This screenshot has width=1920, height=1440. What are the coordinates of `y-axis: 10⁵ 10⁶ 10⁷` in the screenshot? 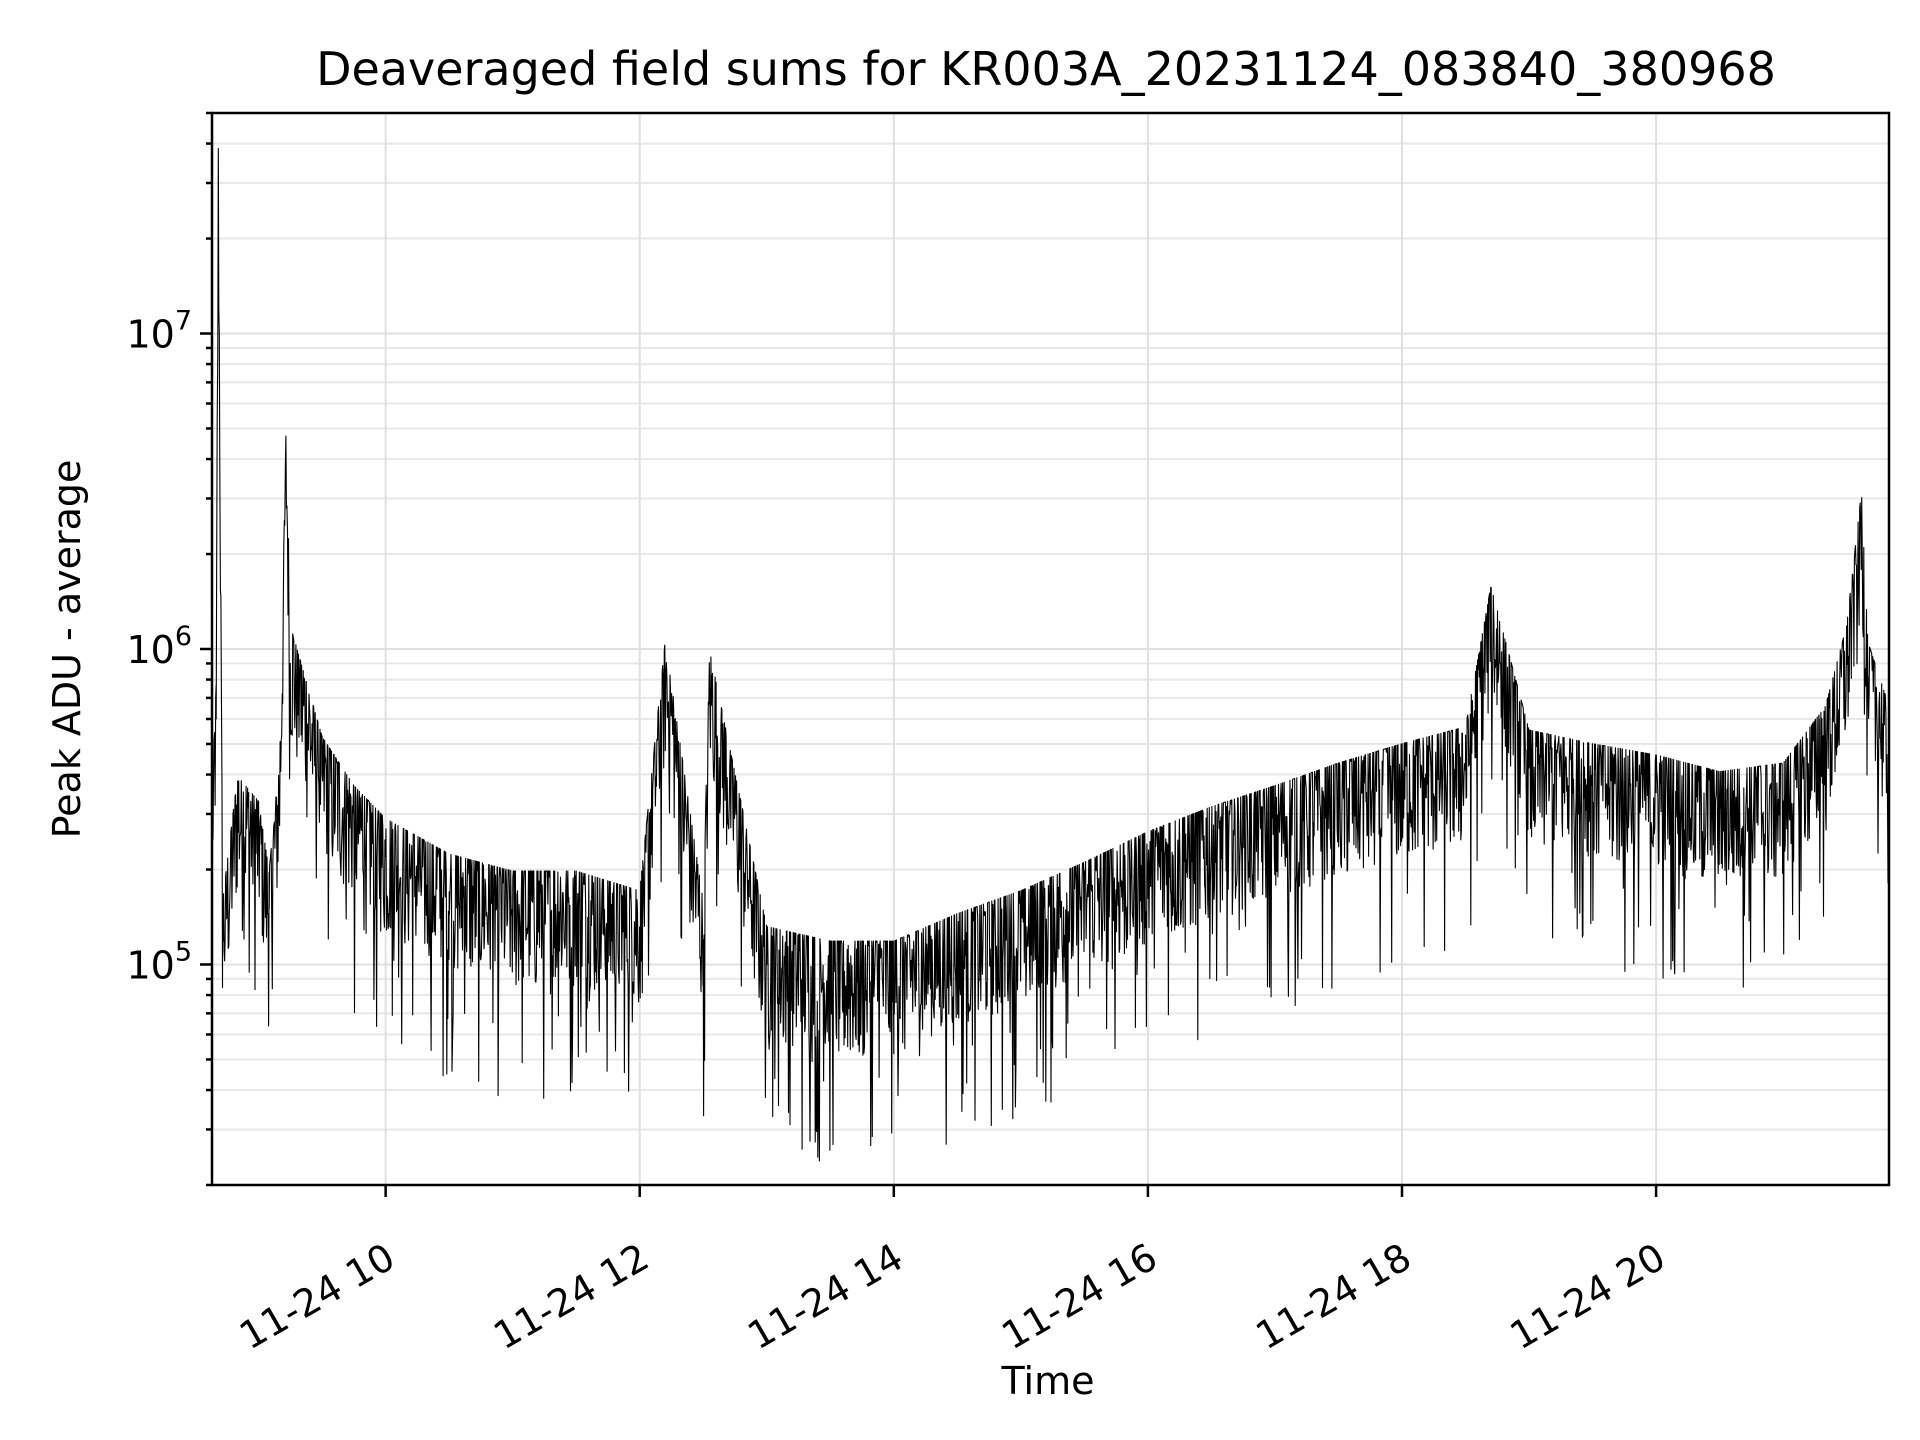 It's located at (169, 649).